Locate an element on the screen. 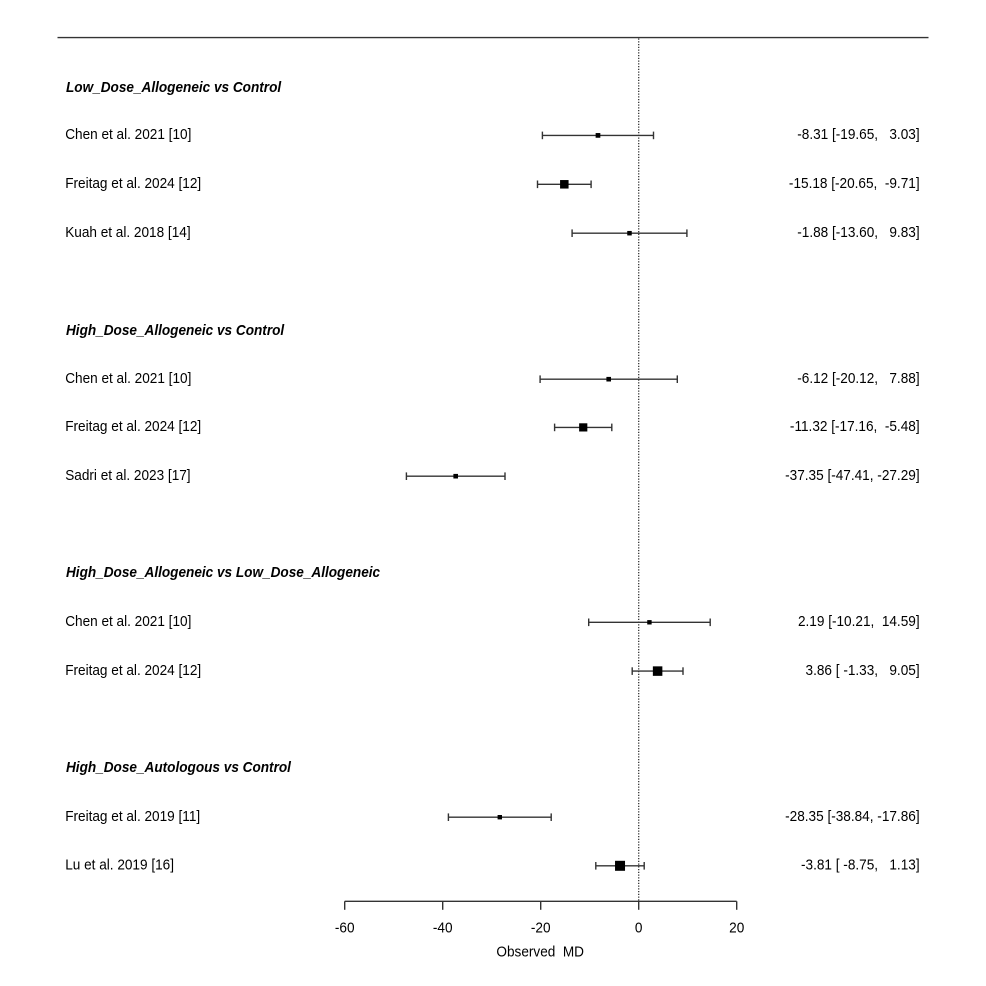 The image size is (986, 986). svg-text: Sadri et al. 2023 [17] is located at coordinates (127, 475).